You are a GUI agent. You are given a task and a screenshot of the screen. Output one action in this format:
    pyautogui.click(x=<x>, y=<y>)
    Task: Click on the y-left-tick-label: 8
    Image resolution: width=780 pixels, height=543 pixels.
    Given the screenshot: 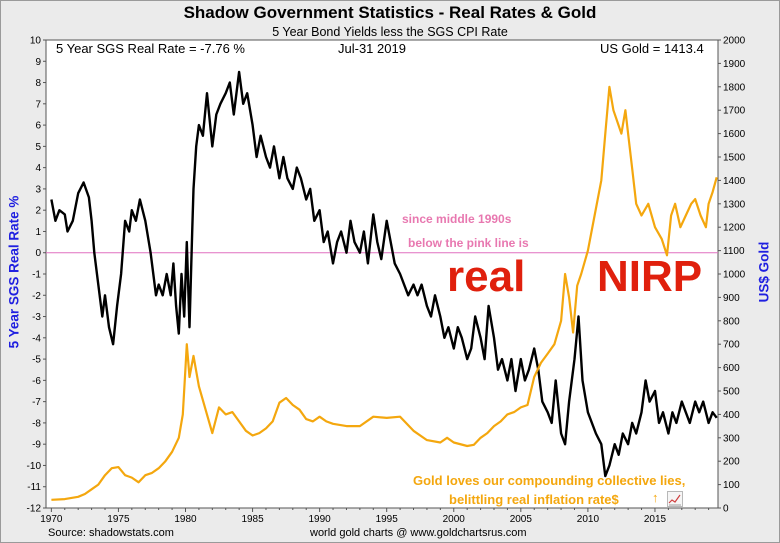 What is the action you would take?
    pyautogui.click(x=38, y=83)
    